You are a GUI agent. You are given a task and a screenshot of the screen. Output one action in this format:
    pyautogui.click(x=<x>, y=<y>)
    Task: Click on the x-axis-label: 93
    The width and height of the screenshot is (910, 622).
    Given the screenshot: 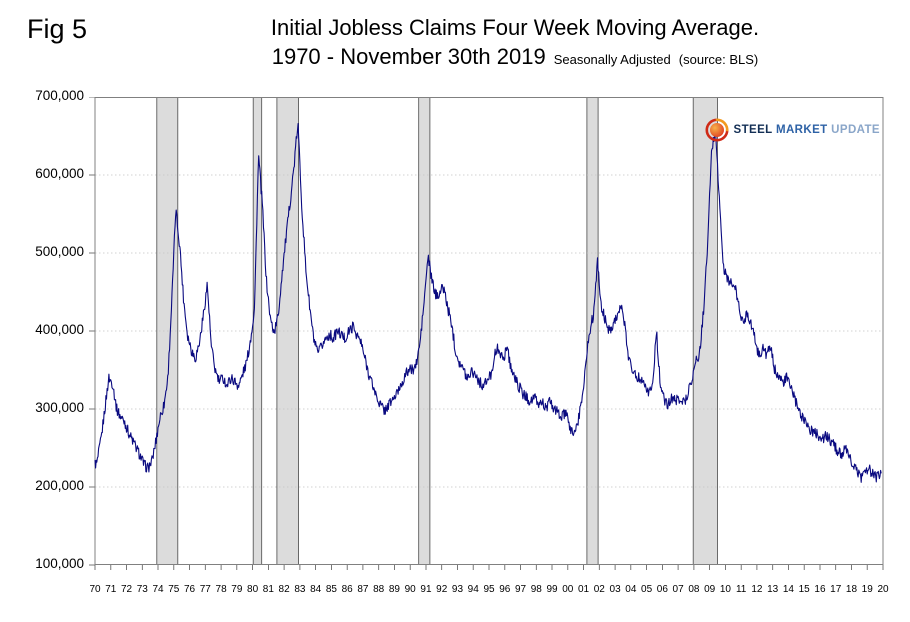 What is the action you would take?
    pyautogui.click(x=457, y=589)
    